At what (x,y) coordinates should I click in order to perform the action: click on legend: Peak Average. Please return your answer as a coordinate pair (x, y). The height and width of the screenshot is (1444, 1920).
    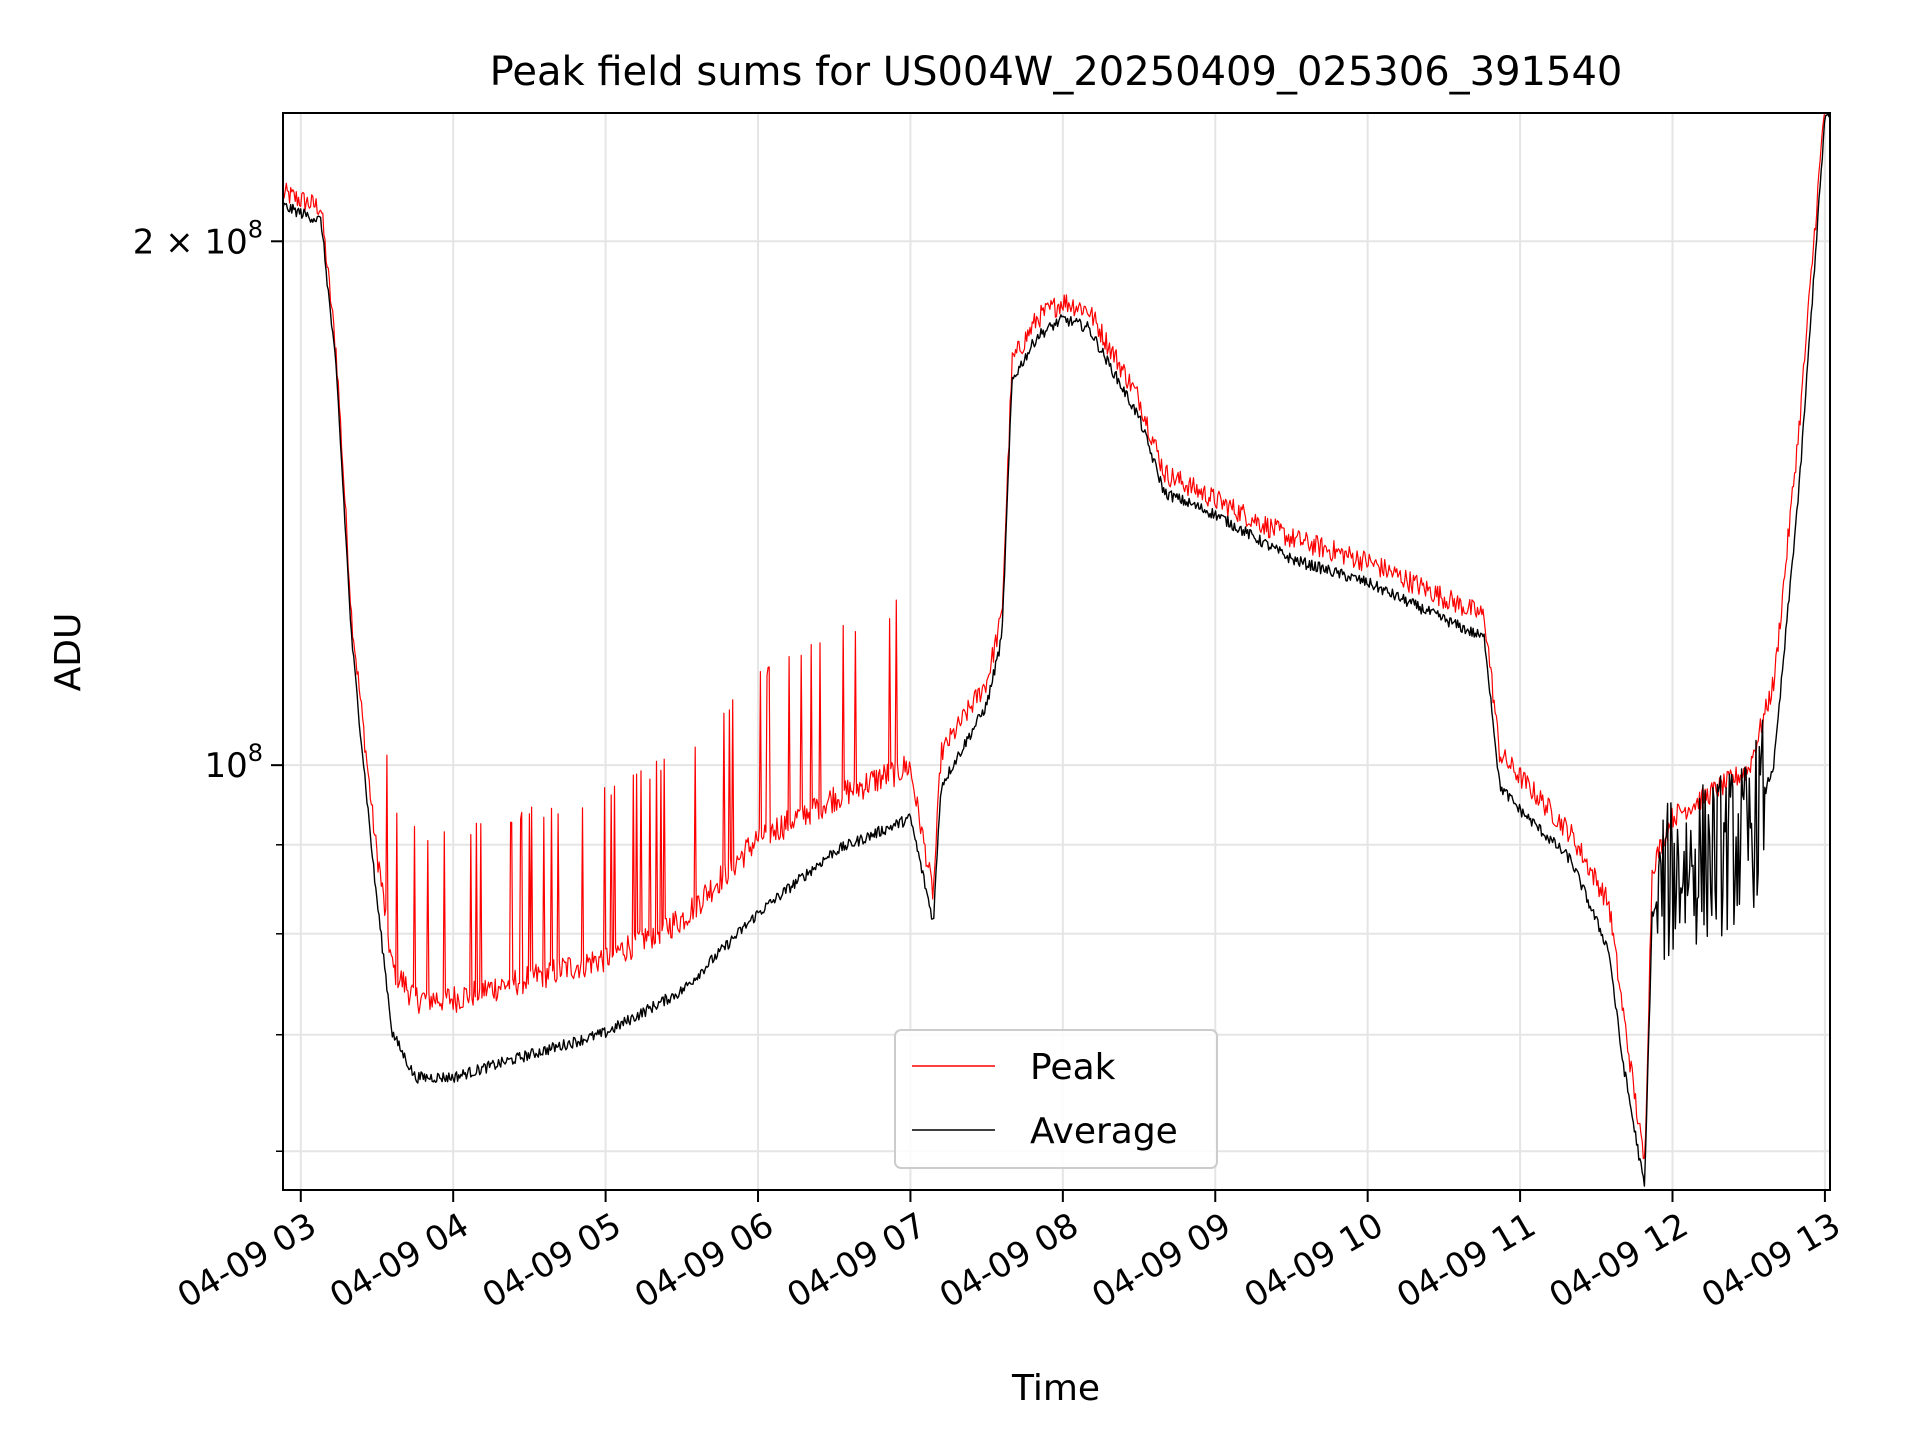
    Looking at the image, I should click on (1056, 1099).